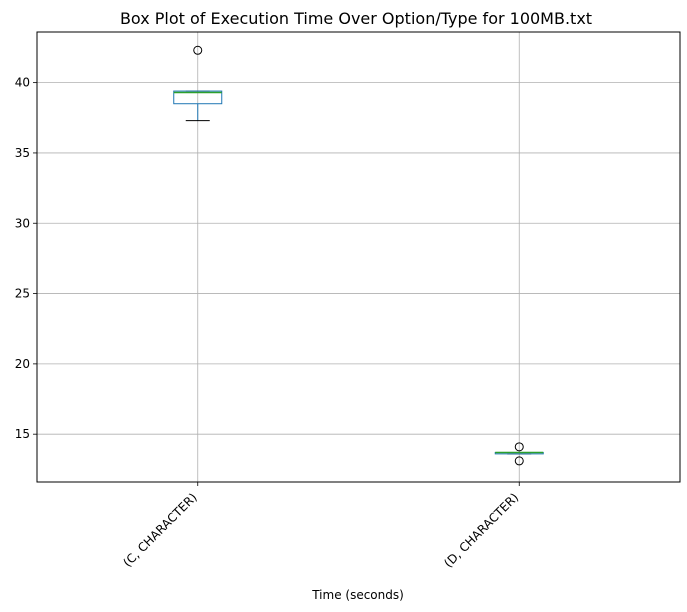 This screenshot has height=612, width=687. I want to click on y-tick-label: 30, so click(22, 223).